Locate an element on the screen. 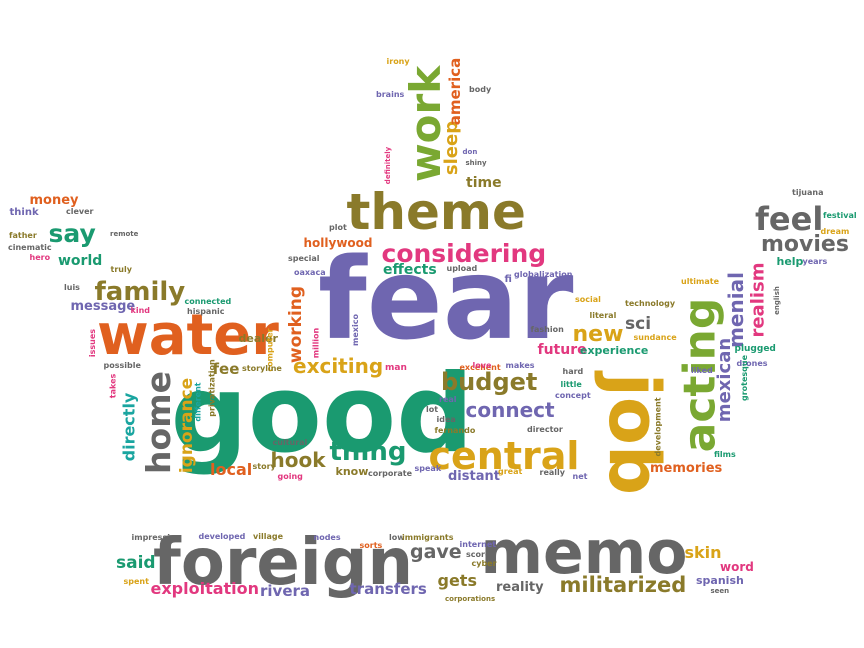 This screenshot has width=864, height=648. word-little: little is located at coordinates (571, 384).